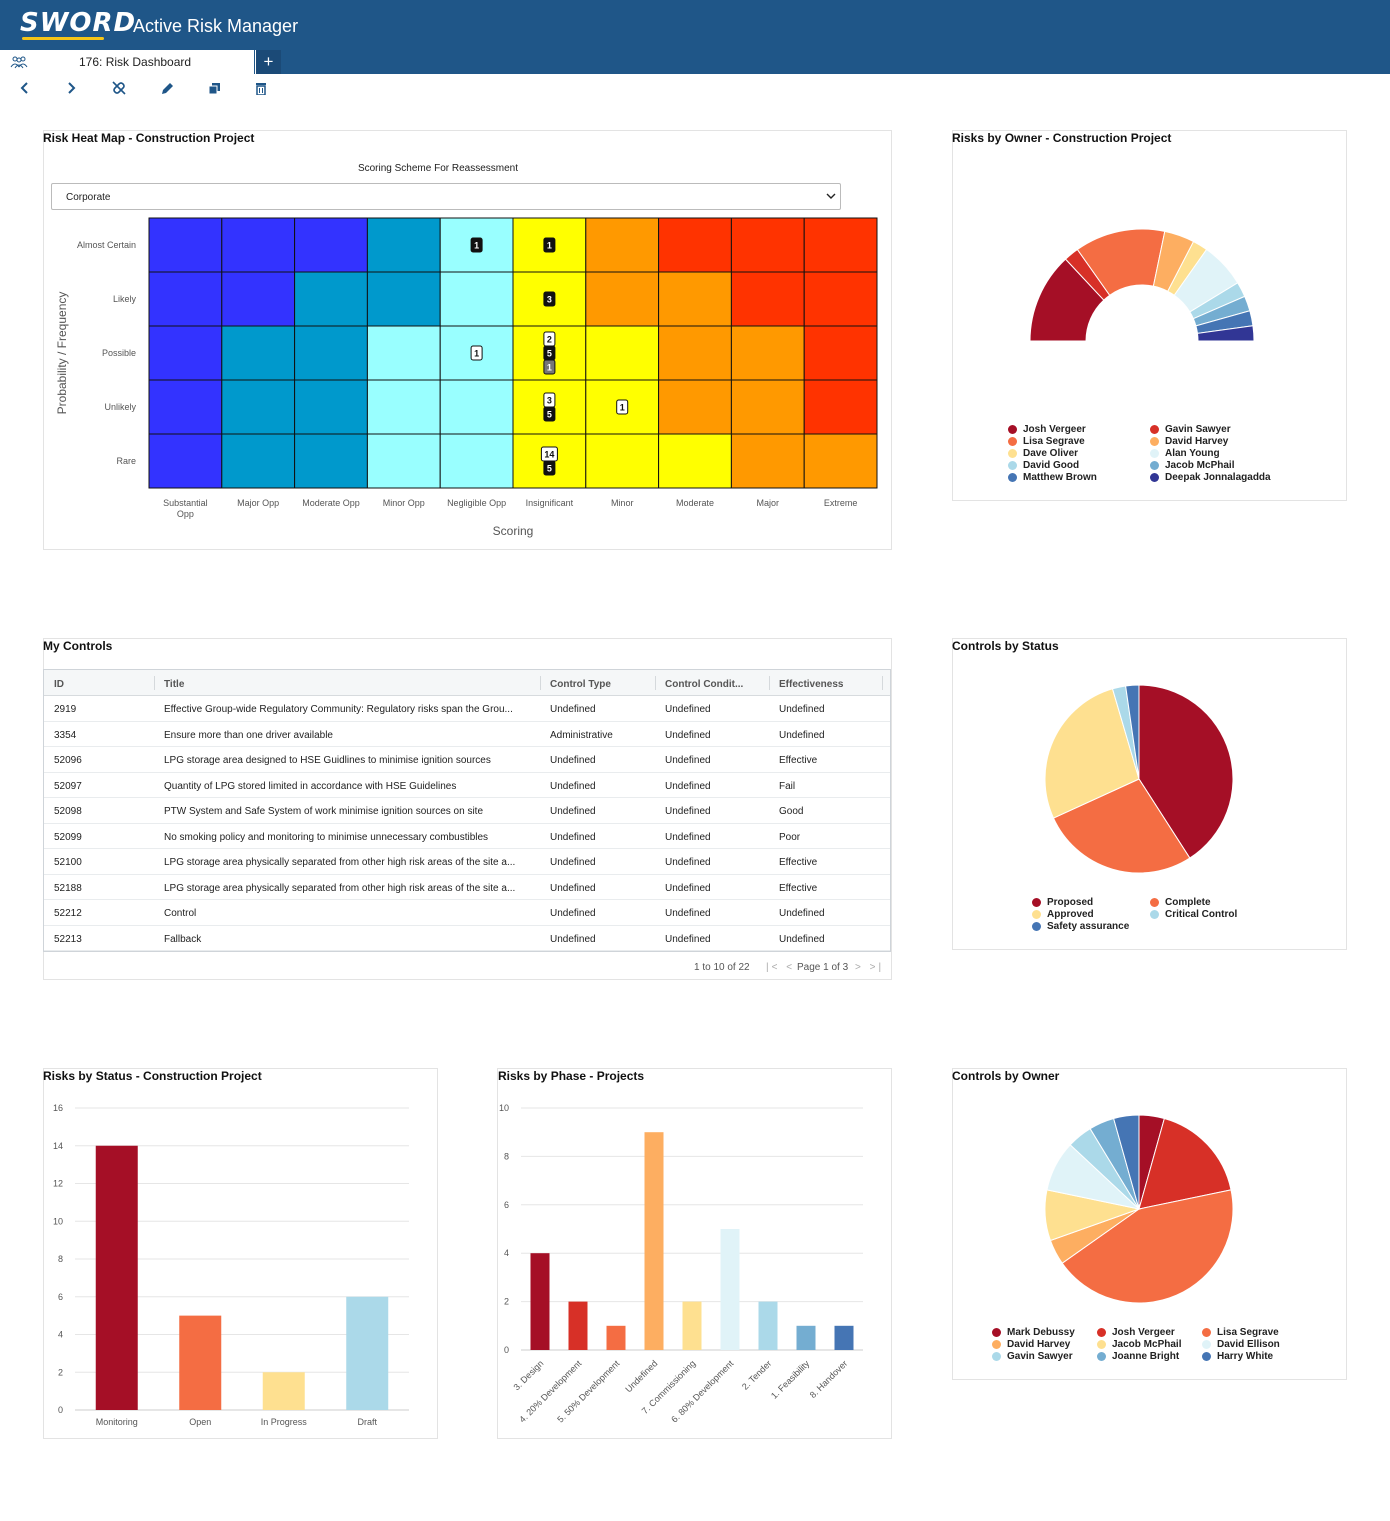 The image size is (1390, 1521). I want to click on legend-item: David Ellison, so click(1241, 1344).